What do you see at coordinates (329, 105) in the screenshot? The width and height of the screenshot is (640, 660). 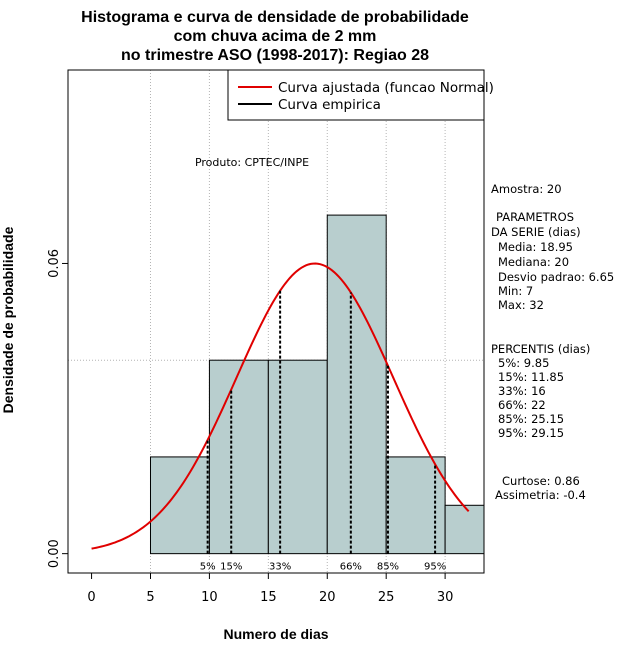 I see `legend-label-empirical: Curva empirica` at bounding box center [329, 105].